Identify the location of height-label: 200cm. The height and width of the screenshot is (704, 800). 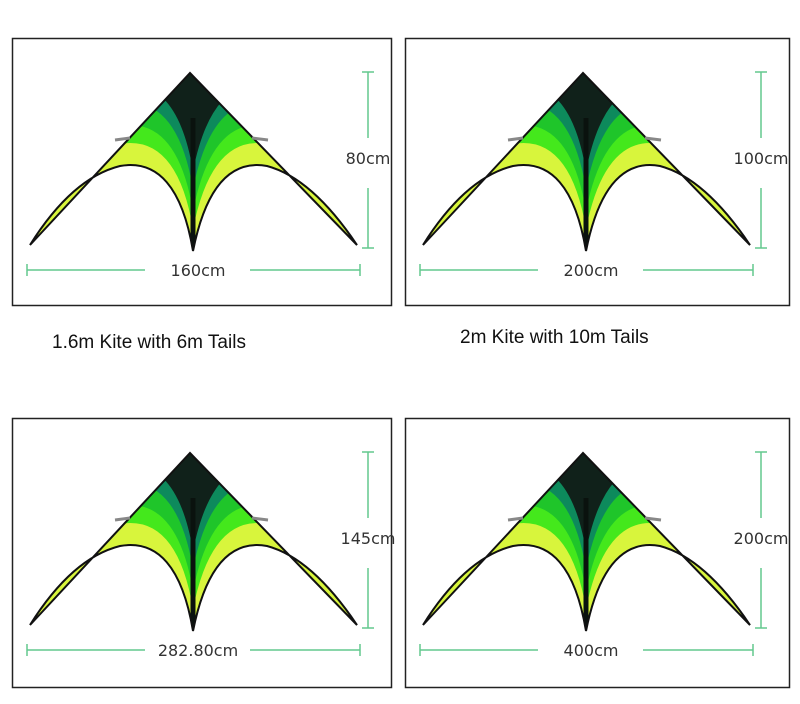
(761, 538).